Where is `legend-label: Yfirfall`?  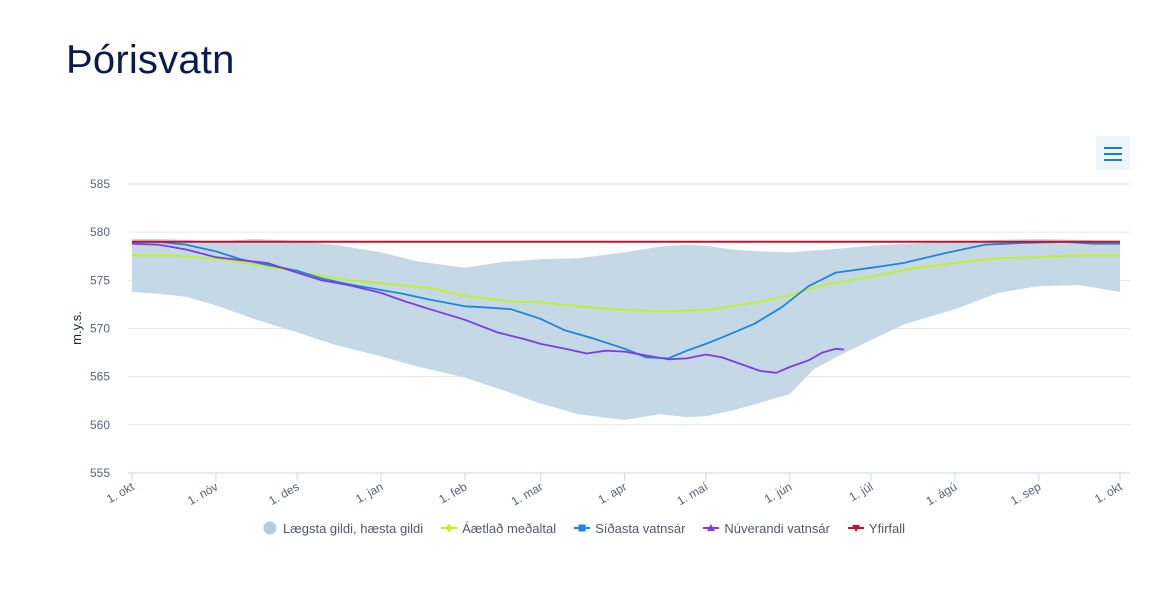 legend-label: Yfirfall is located at coordinates (887, 528).